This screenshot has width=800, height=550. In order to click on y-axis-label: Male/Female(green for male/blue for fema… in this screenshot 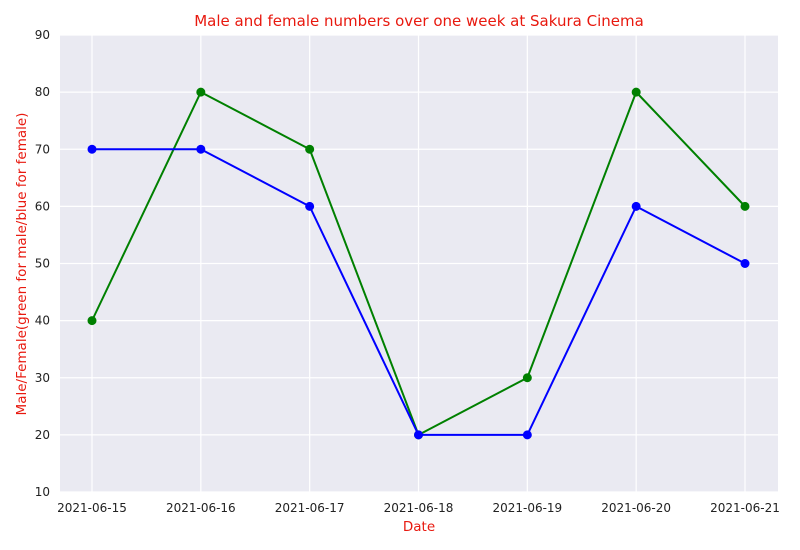, I will do `click(22, 264)`.